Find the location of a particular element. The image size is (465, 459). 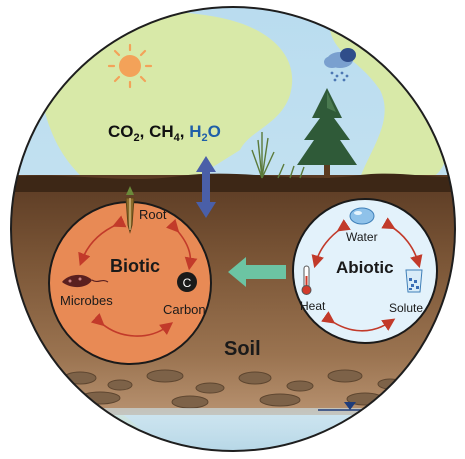

carbon-icon: C is located at coordinates (187, 282).